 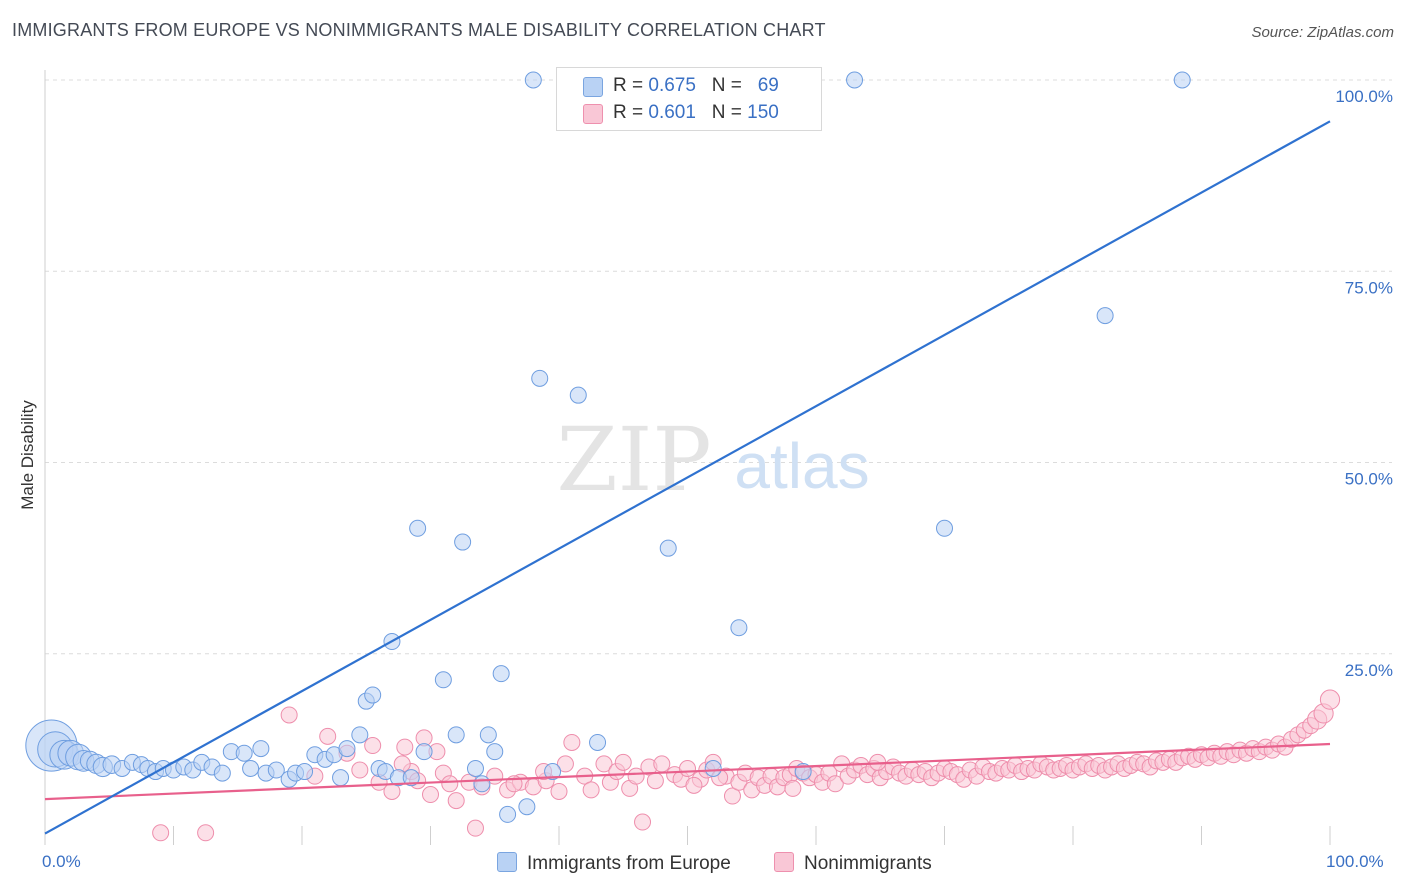 I want to click on legend-label: Immigrants from Europe, so click(x=629, y=863).